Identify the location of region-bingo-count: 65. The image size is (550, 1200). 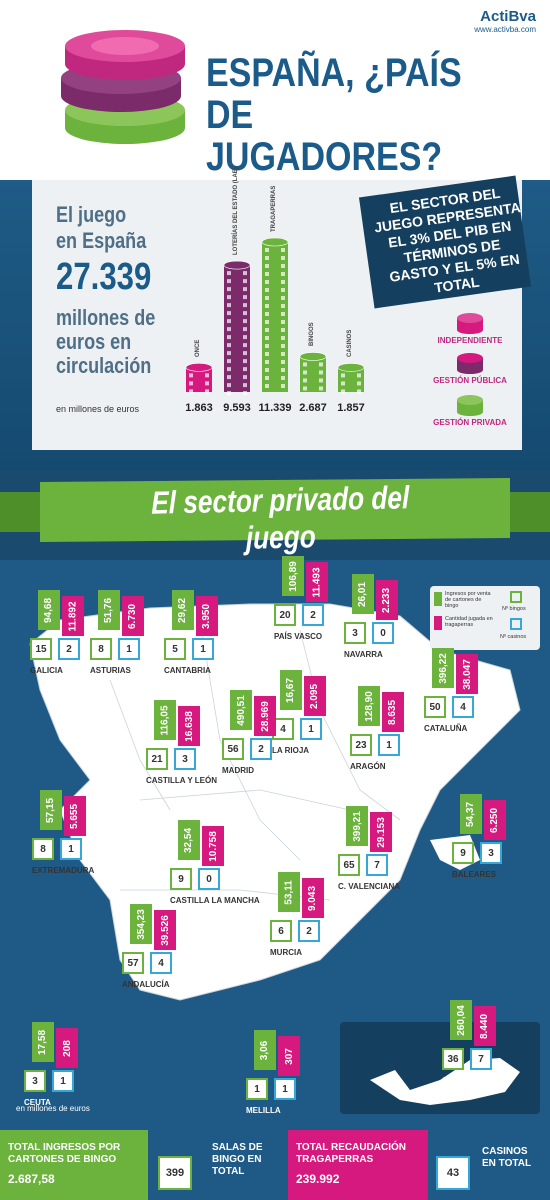
(349, 865).